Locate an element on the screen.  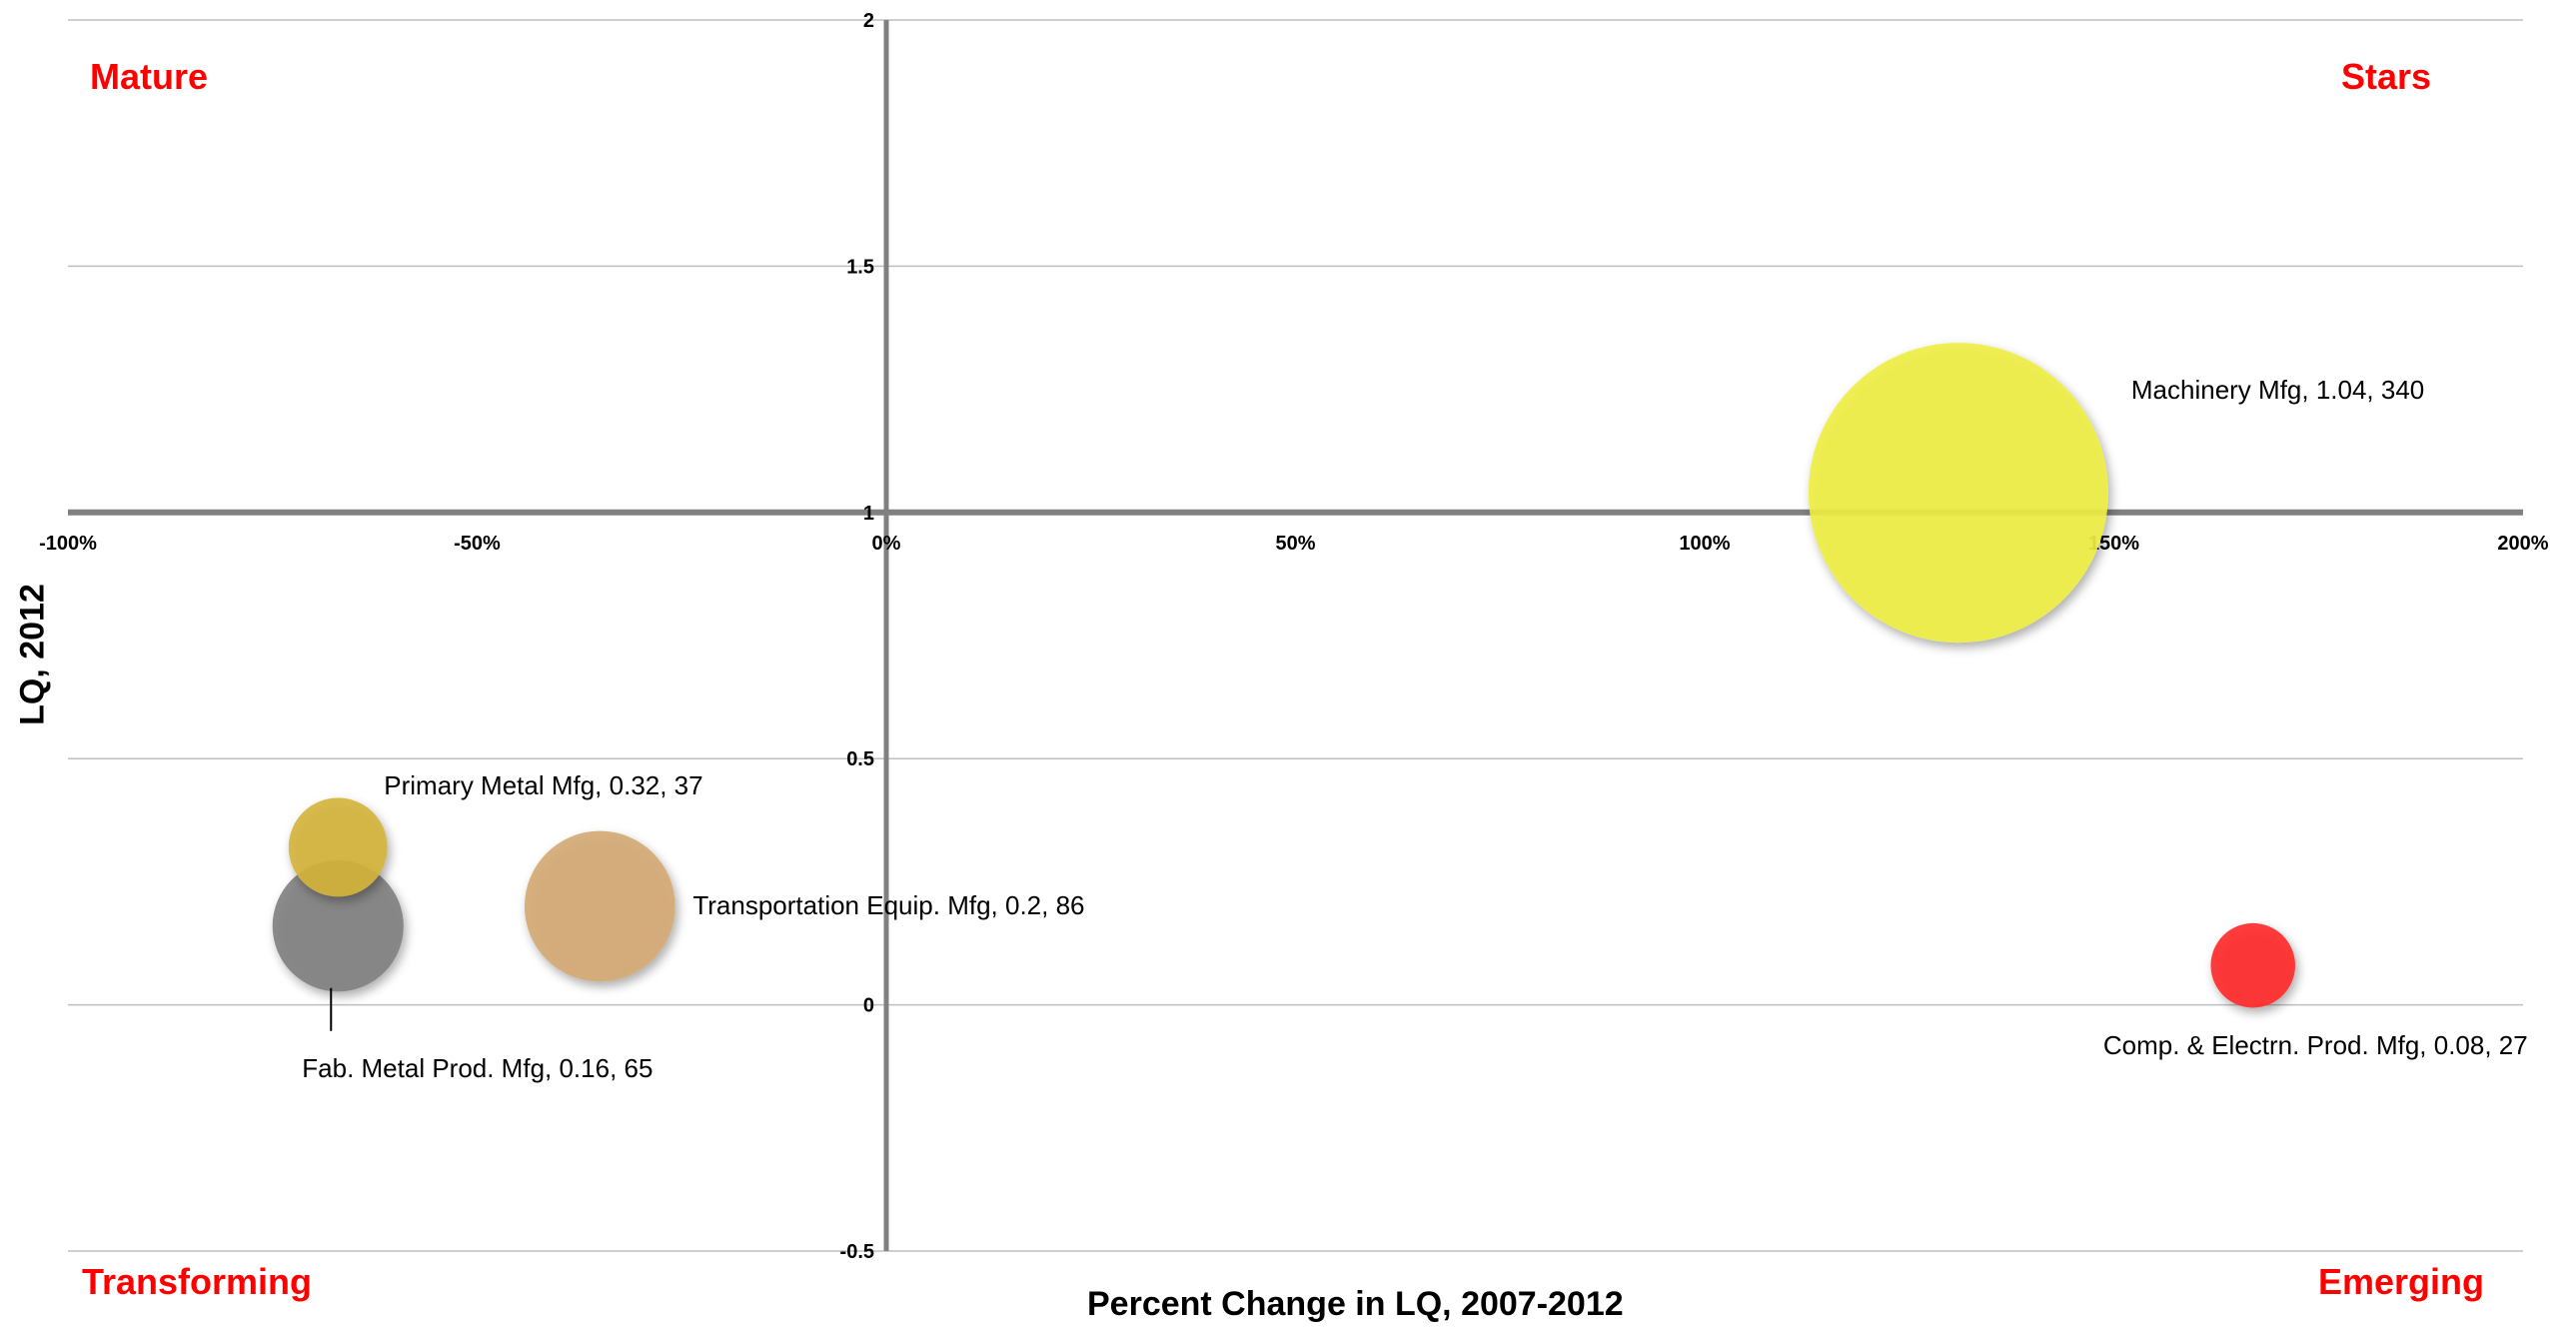
x-axis-title: Percent Change in LQ, 2007-2012 is located at coordinates (1355, 1304).